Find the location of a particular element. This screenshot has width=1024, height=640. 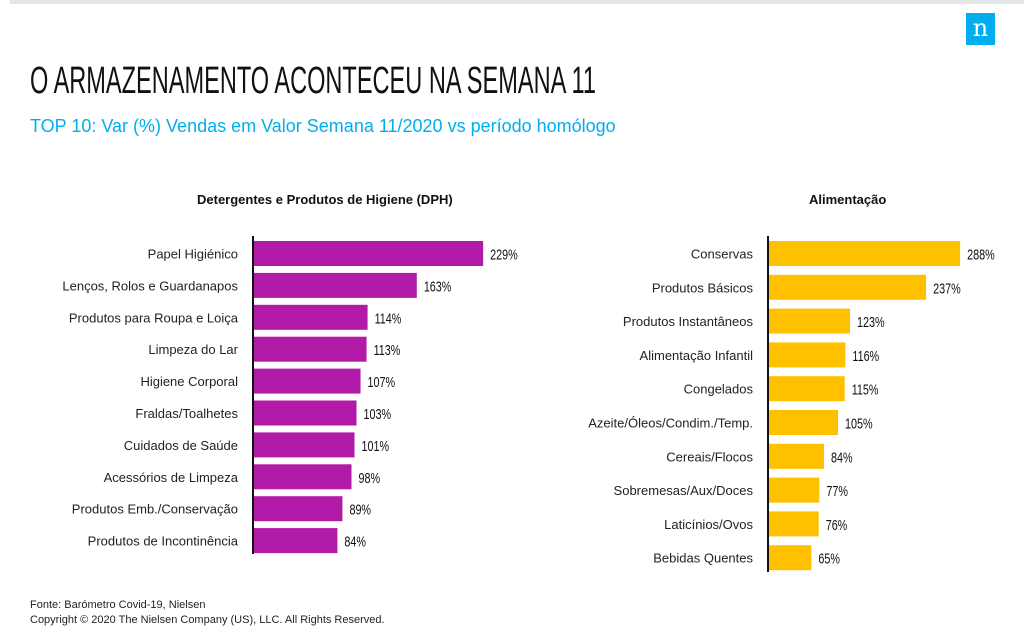

value-label: 113% is located at coordinates (387, 349).